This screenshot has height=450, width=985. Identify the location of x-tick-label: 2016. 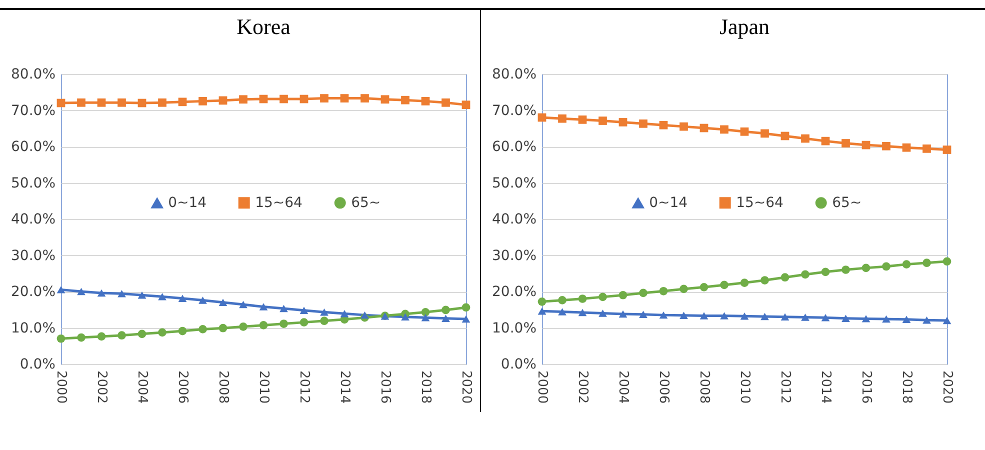
(866, 387).